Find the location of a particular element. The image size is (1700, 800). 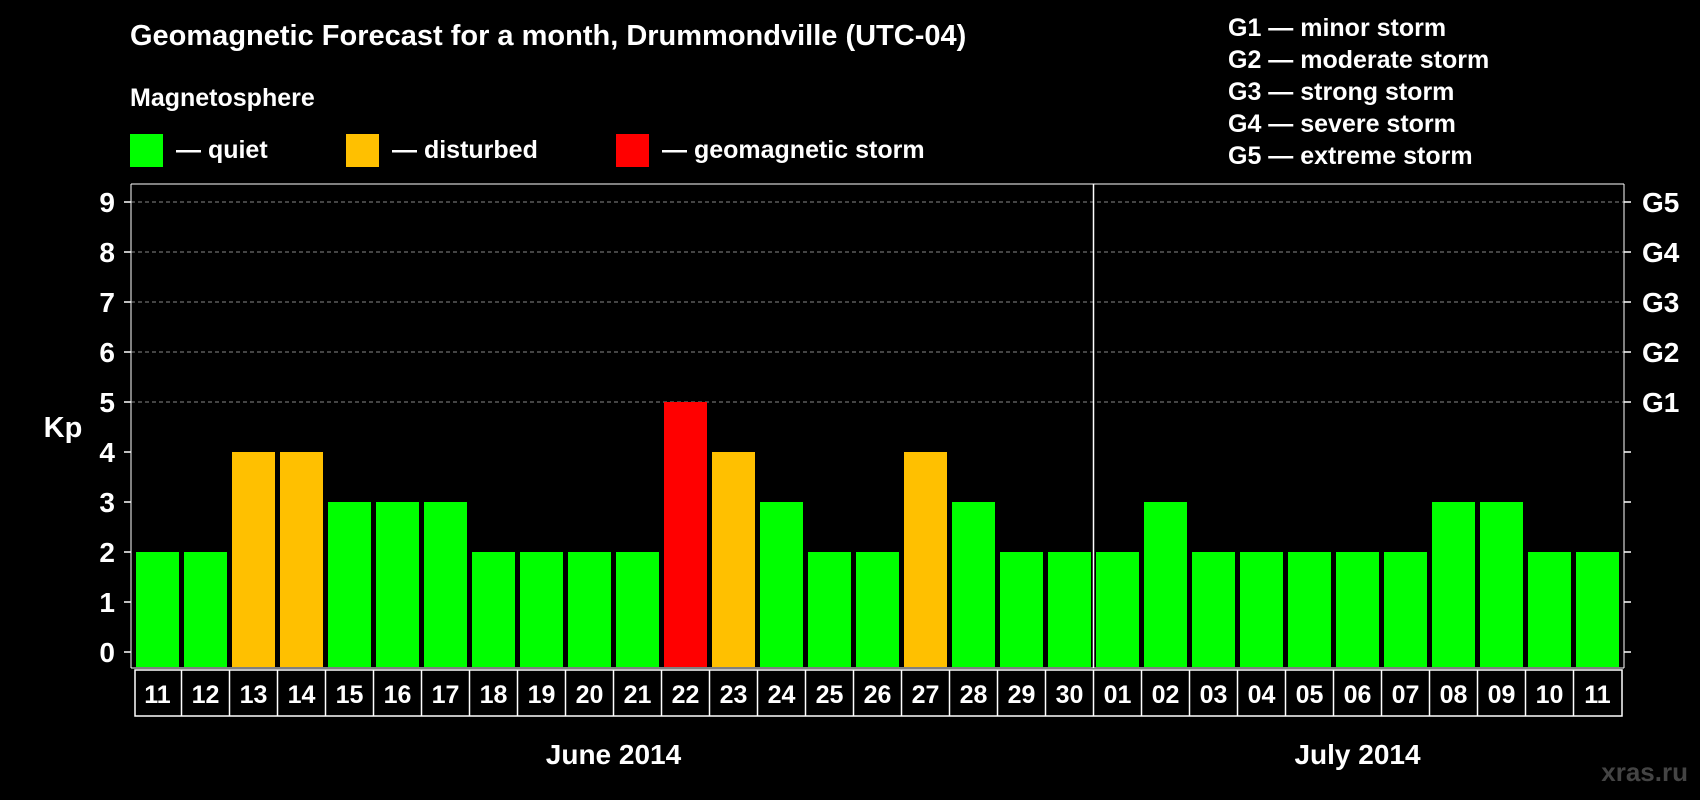

date-label: 24 is located at coordinates (782, 695).